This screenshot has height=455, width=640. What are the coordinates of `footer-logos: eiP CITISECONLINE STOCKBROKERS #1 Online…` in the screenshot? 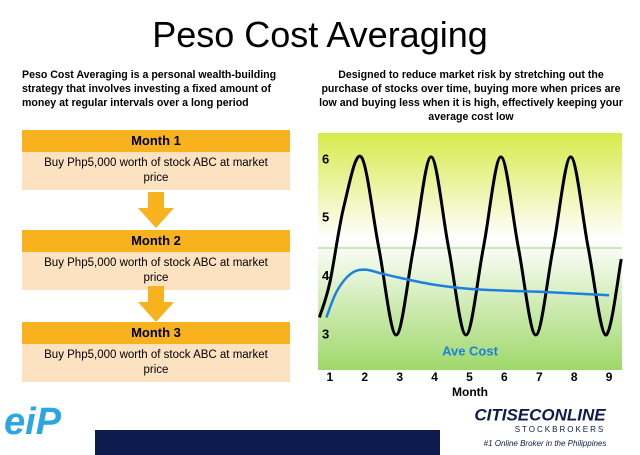 It's located at (320, 426).